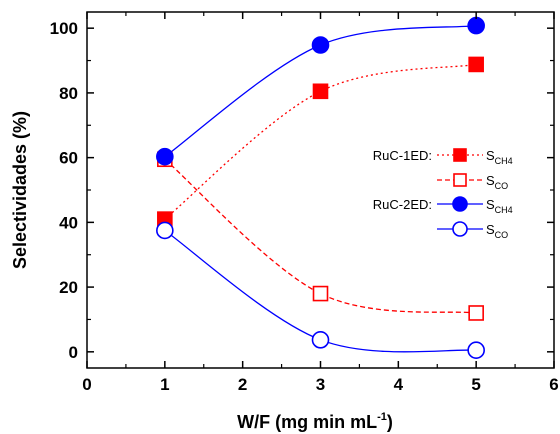  What do you see at coordinates (86, 384) in the screenshot?
I see `x-tick-label: 0` at bounding box center [86, 384].